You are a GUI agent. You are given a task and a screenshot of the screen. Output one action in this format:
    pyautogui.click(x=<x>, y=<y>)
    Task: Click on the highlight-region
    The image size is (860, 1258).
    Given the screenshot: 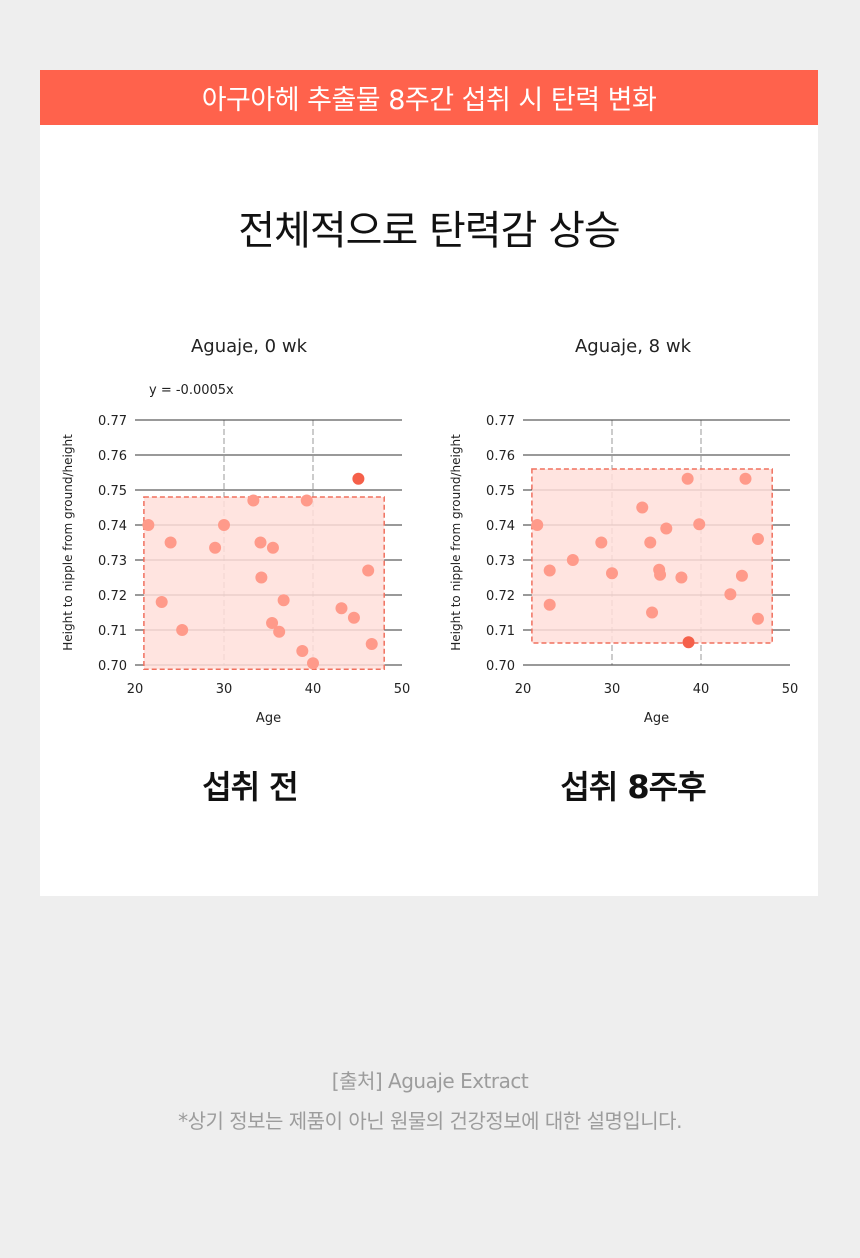 What is the action you would take?
    pyautogui.click(x=264, y=583)
    